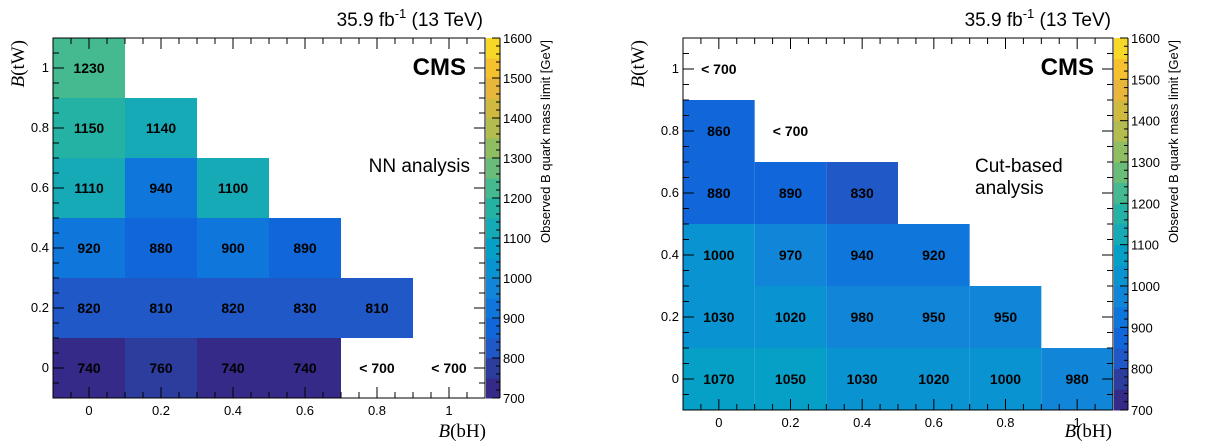 This screenshot has height=446, width=1206. Describe the element at coordinates (719, 131) in the screenshot. I see `cell-value-label: 860` at that location.